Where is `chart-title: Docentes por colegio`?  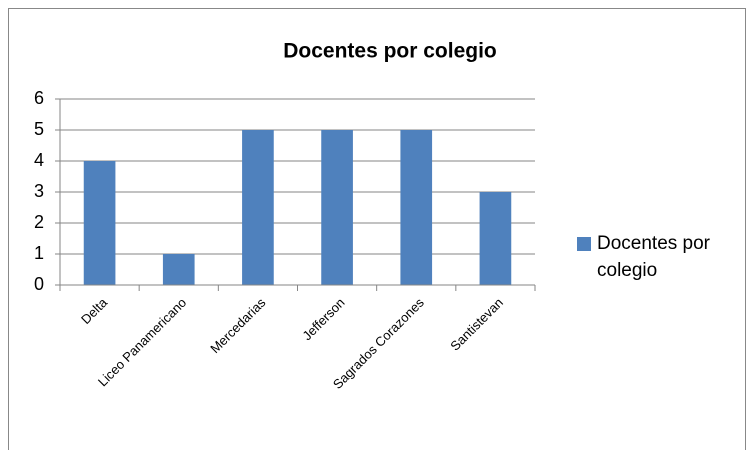 chart-title: Docentes por colegio is located at coordinates (390, 51).